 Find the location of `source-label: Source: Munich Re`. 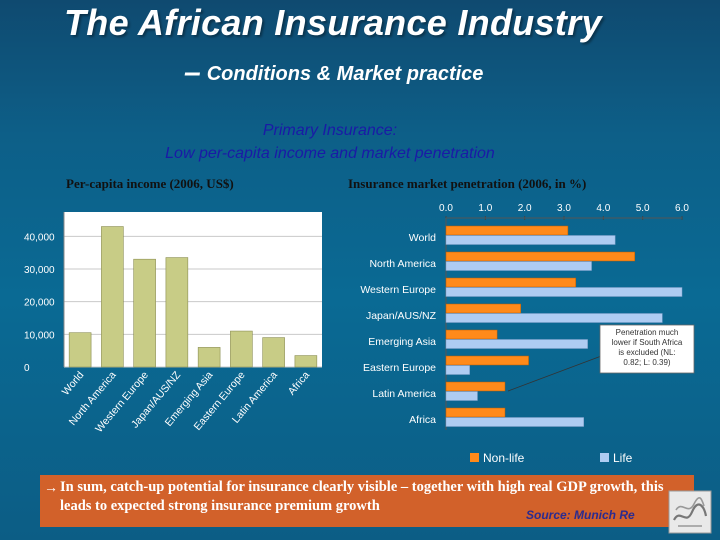

source-label: Source: Munich Re is located at coordinates (580, 515).